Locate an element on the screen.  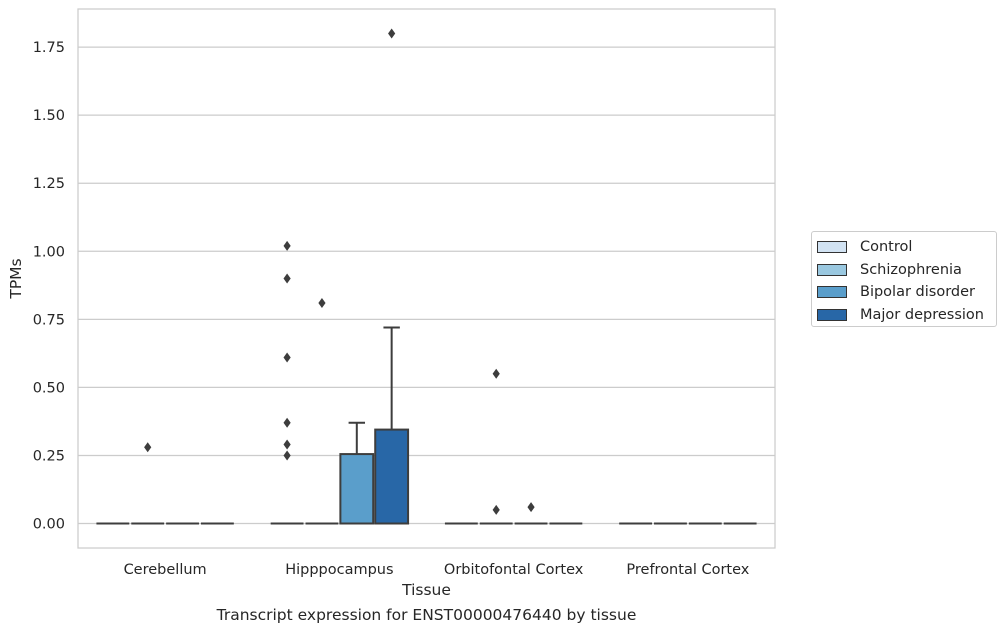
y-tick-label: 1.25 is located at coordinates (49, 184).